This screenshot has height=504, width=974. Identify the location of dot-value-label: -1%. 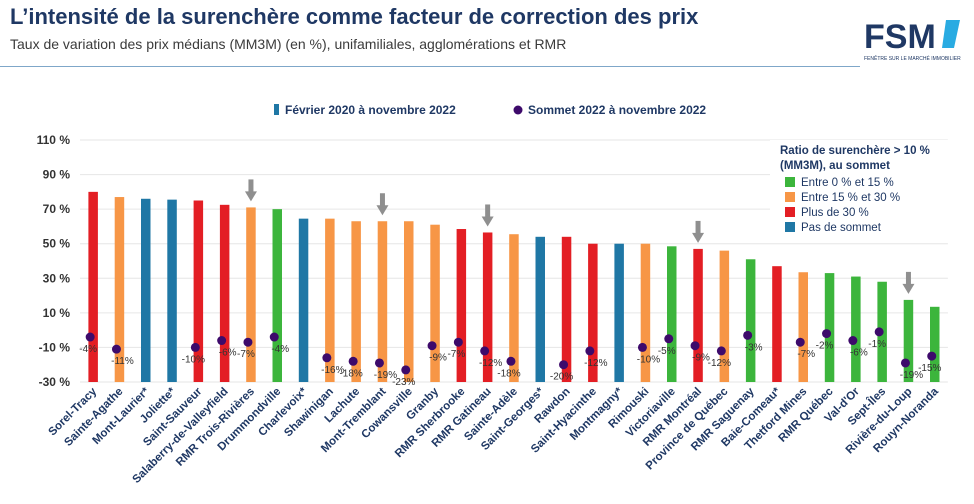
(877, 344).